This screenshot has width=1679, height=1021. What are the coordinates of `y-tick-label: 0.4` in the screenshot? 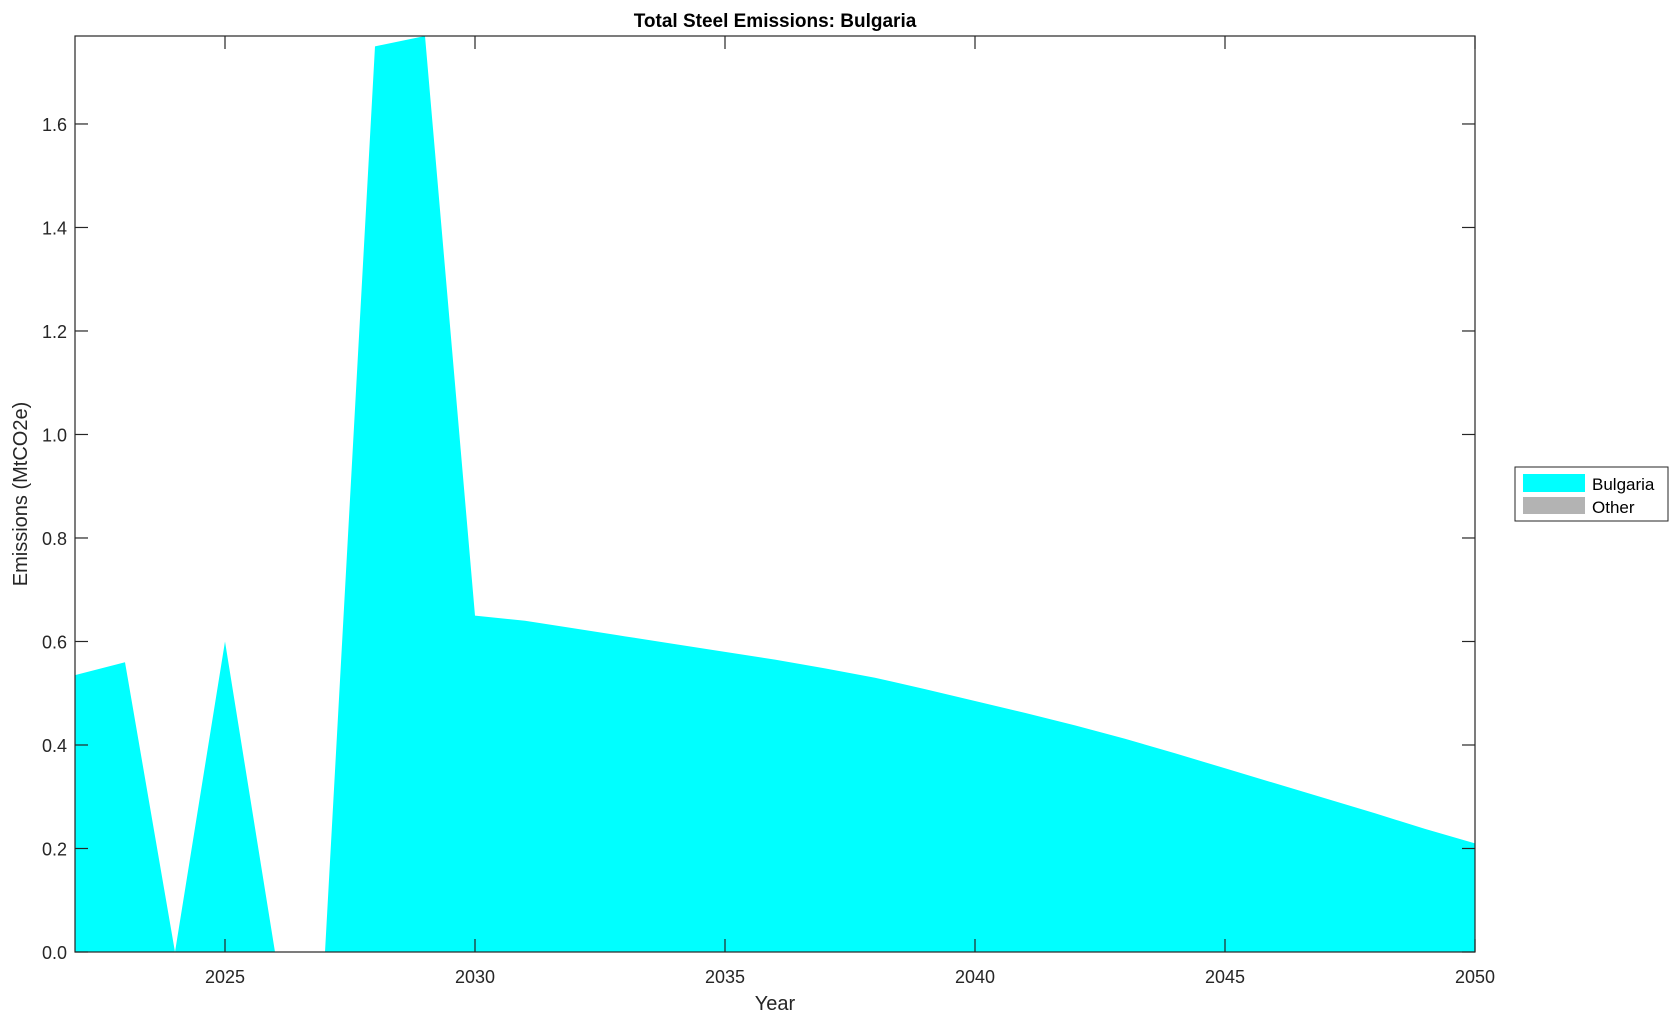 It's located at (54, 746).